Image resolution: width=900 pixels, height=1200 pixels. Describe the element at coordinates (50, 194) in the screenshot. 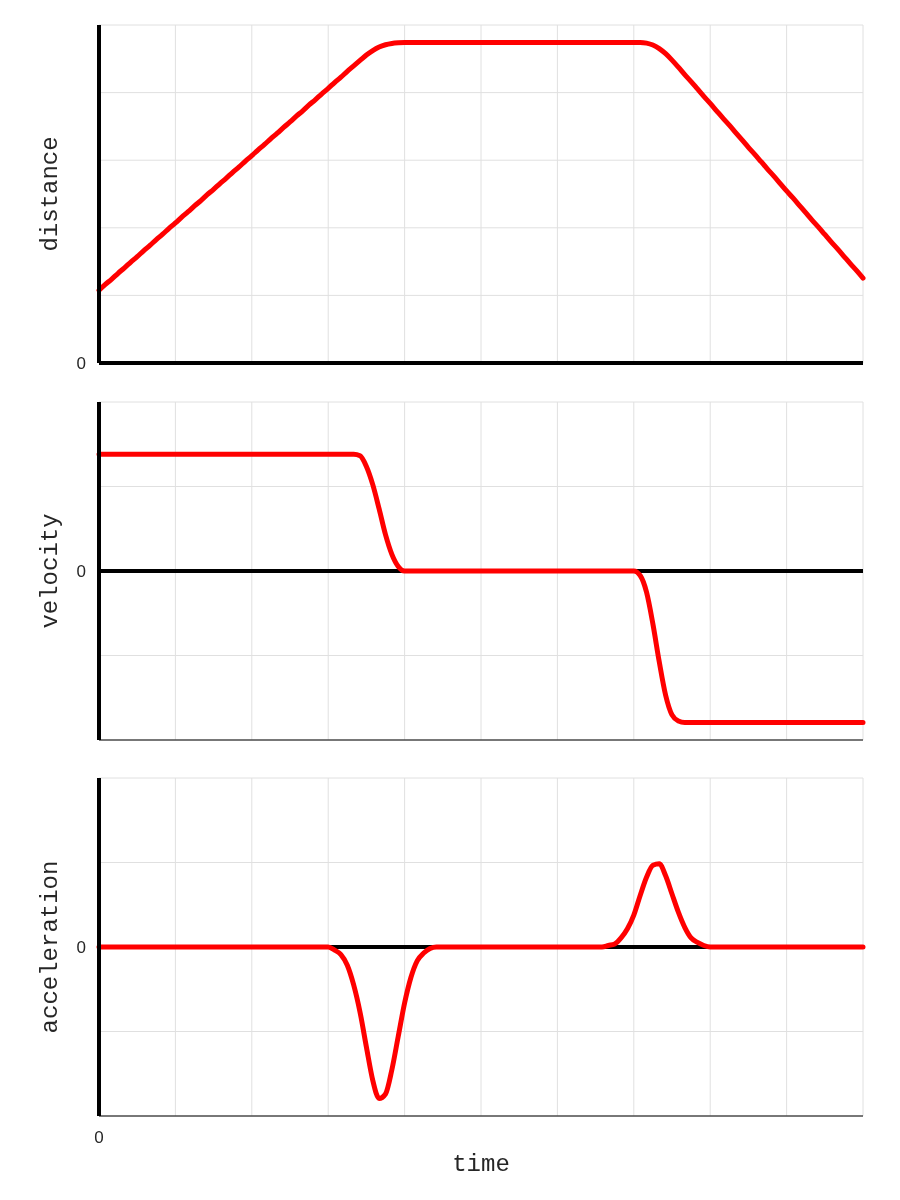

I see `y-axis-title: distance` at that location.